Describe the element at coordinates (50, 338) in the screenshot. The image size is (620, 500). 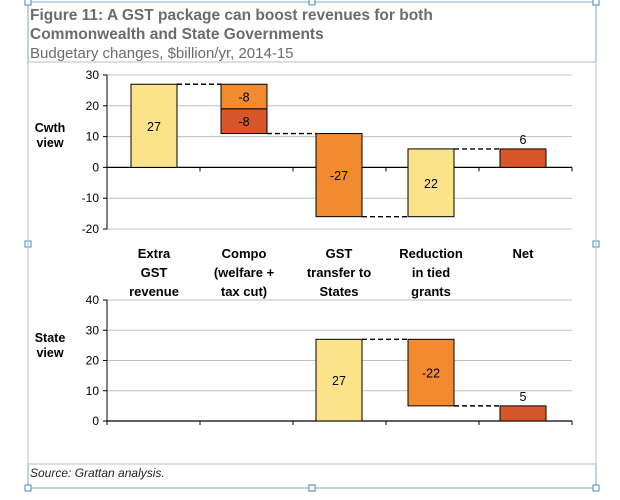
I see `panel-label-line1: State` at that location.